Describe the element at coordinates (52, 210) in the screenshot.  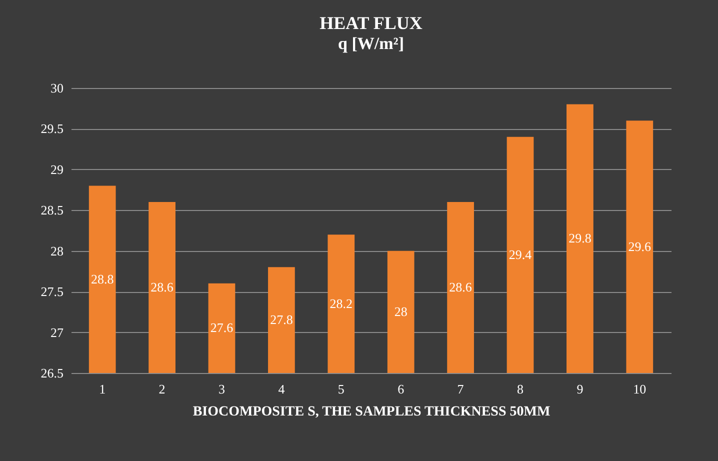
I see `y-tick-label: 28.5` at that location.